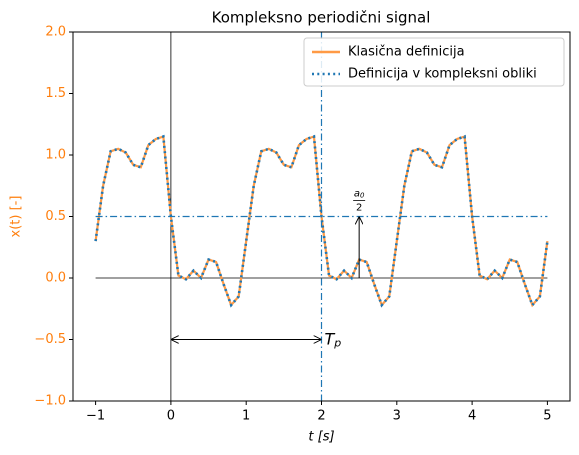 This screenshot has height=455, width=579. What do you see at coordinates (321, 437) in the screenshot?
I see `x-axis-label: t [s]` at bounding box center [321, 437].